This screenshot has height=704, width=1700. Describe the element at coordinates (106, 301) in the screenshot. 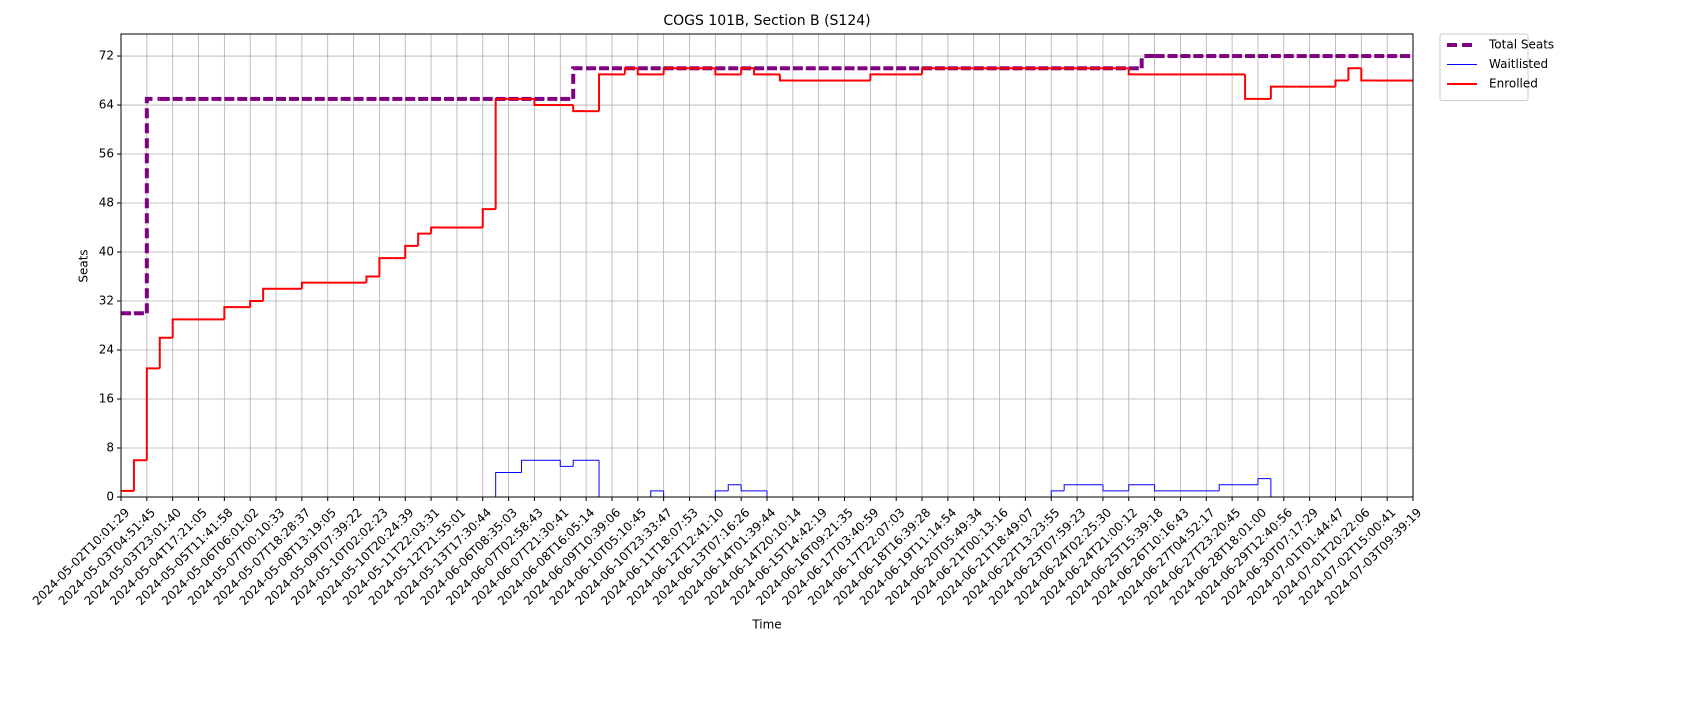

I see `y-tick-label: 32` at that location.